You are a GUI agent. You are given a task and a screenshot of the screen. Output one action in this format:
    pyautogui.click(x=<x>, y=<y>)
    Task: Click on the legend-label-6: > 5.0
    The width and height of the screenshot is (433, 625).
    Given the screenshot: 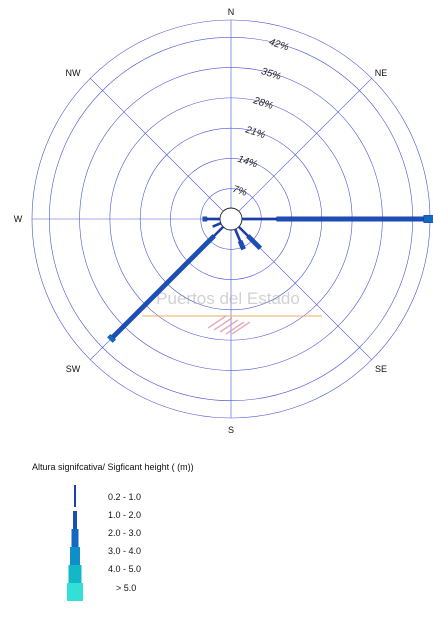 What is the action you would take?
    pyautogui.click(x=126, y=588)
    